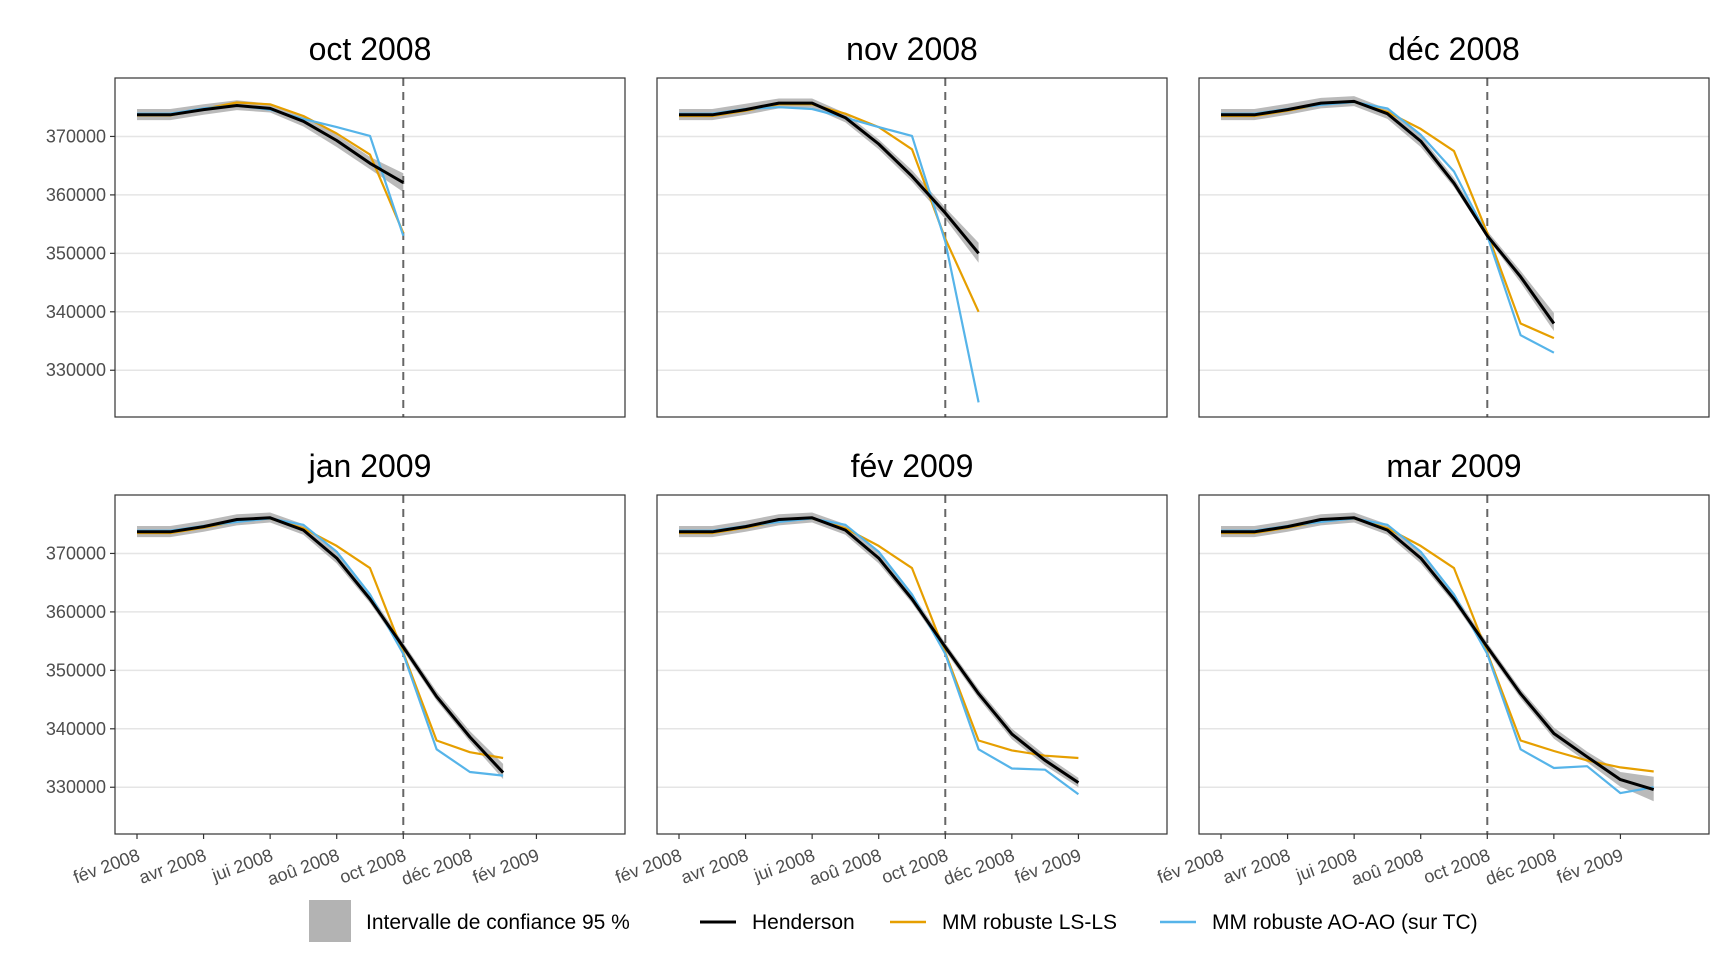  Describe the element at coordinates (1345, 922) in the screenshot. I see `legend-label: MM robuste AO-AO (sur TC)` at that location.